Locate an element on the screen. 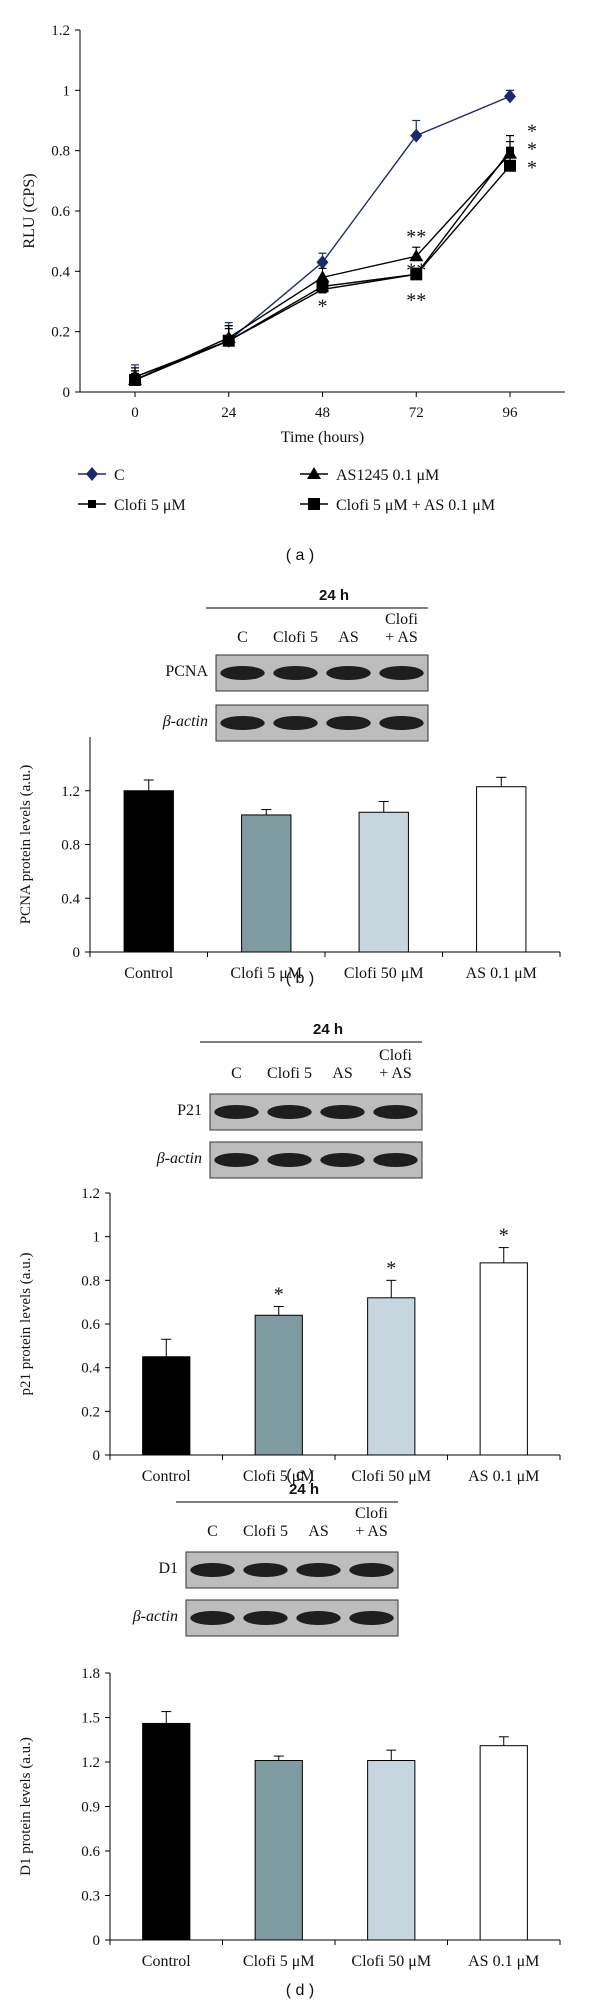 The width and height of the screenshot is (600, 2013). panel-label: ( c ) is located at coordinates (300, 1475).